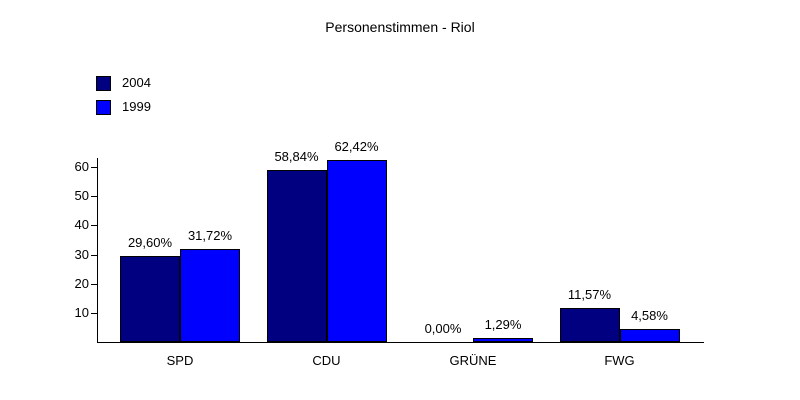 The image size is (800, 400). What do you see at coordinates (81, 283) in the screenshot?
I see `y-axis-tick-label: 20` at bounding box center [81, 283].